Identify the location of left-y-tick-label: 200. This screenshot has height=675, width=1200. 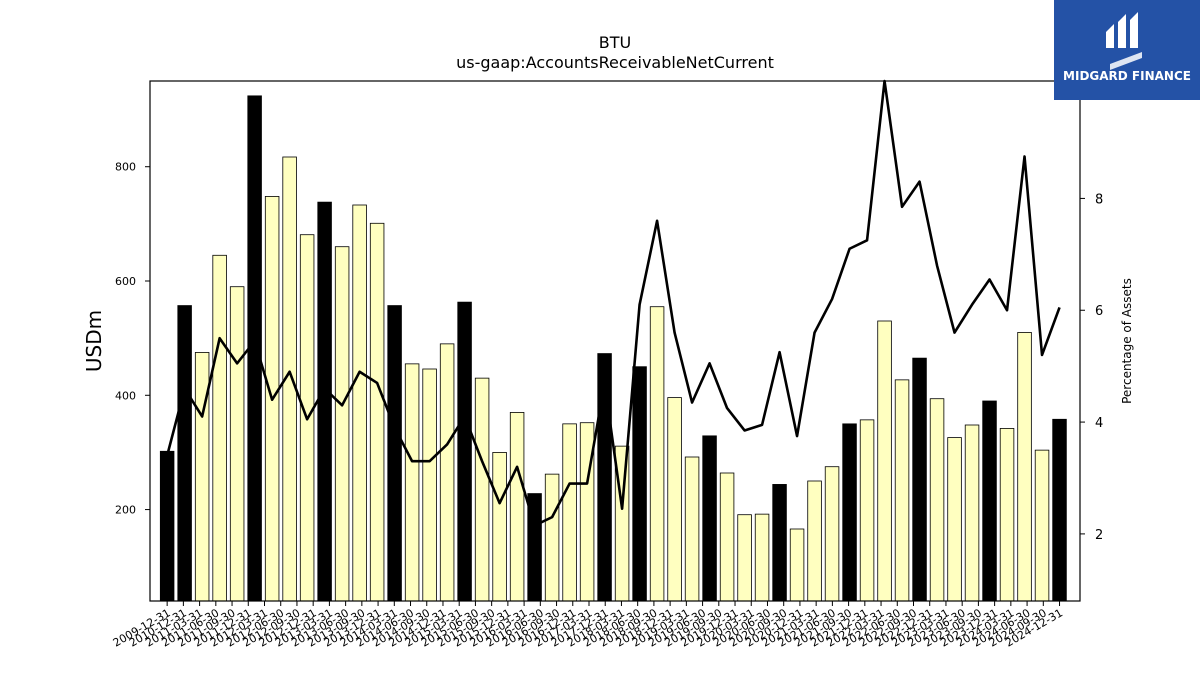
(125, 510).